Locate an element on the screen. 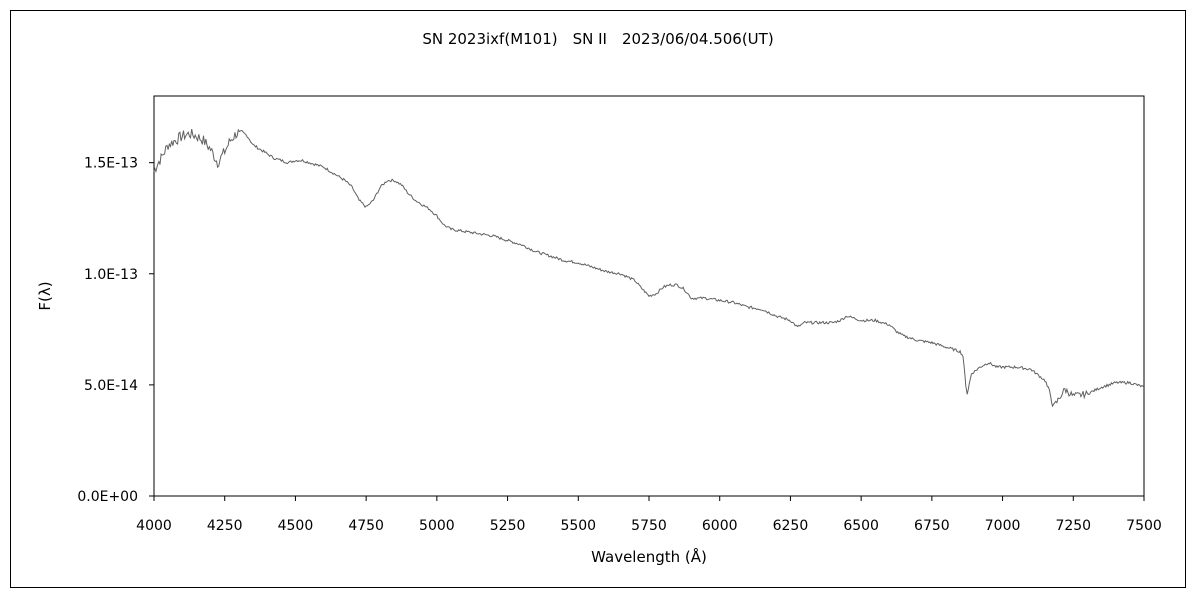 The image size is (1200, 600). x-tick-label: 5500 is located at coordinates (578, 526).